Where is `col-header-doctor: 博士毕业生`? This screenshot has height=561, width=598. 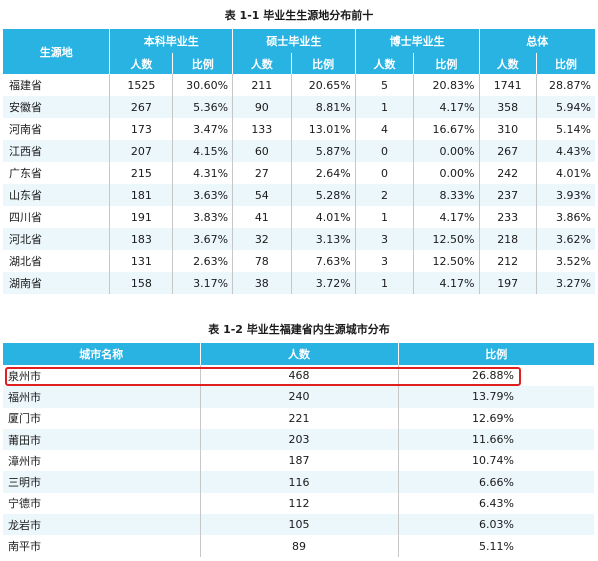 col-header-doctor: 博士毕业生 is located at coordinates (417, 41).